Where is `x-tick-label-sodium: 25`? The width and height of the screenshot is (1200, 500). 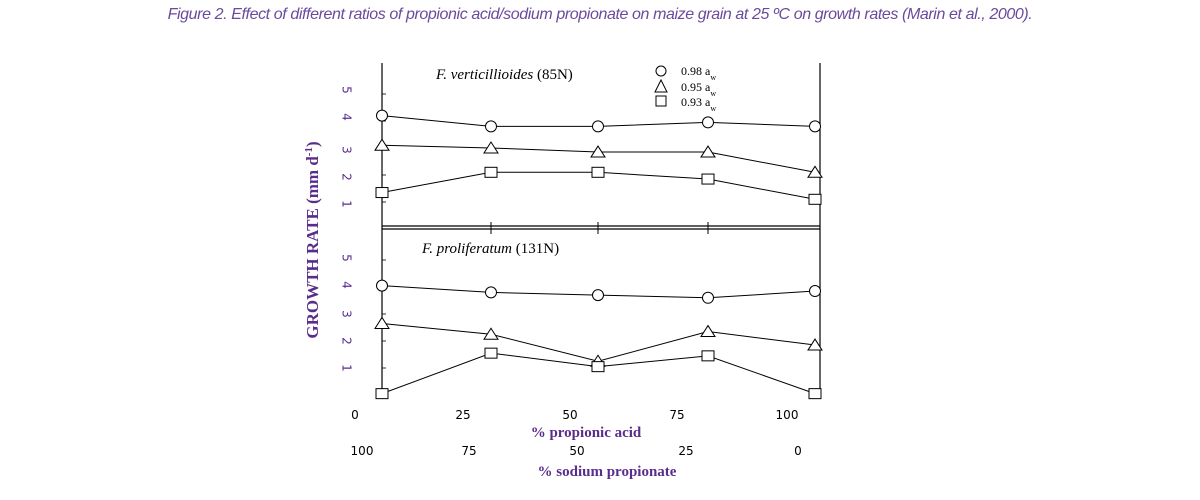
x-tick-label-sodium: 25 is located at coordinates (685, 451).